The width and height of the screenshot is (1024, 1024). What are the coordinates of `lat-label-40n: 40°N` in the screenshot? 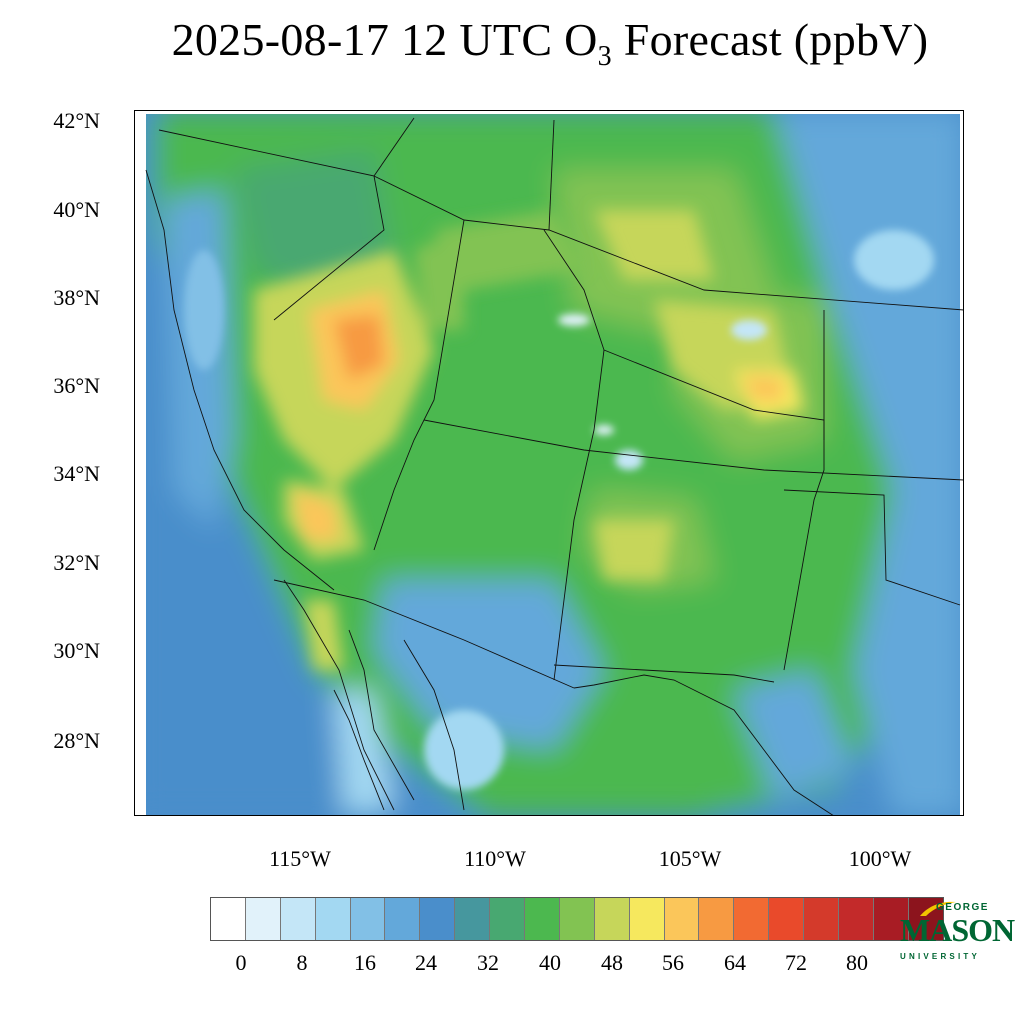 It's located at (76, 209).